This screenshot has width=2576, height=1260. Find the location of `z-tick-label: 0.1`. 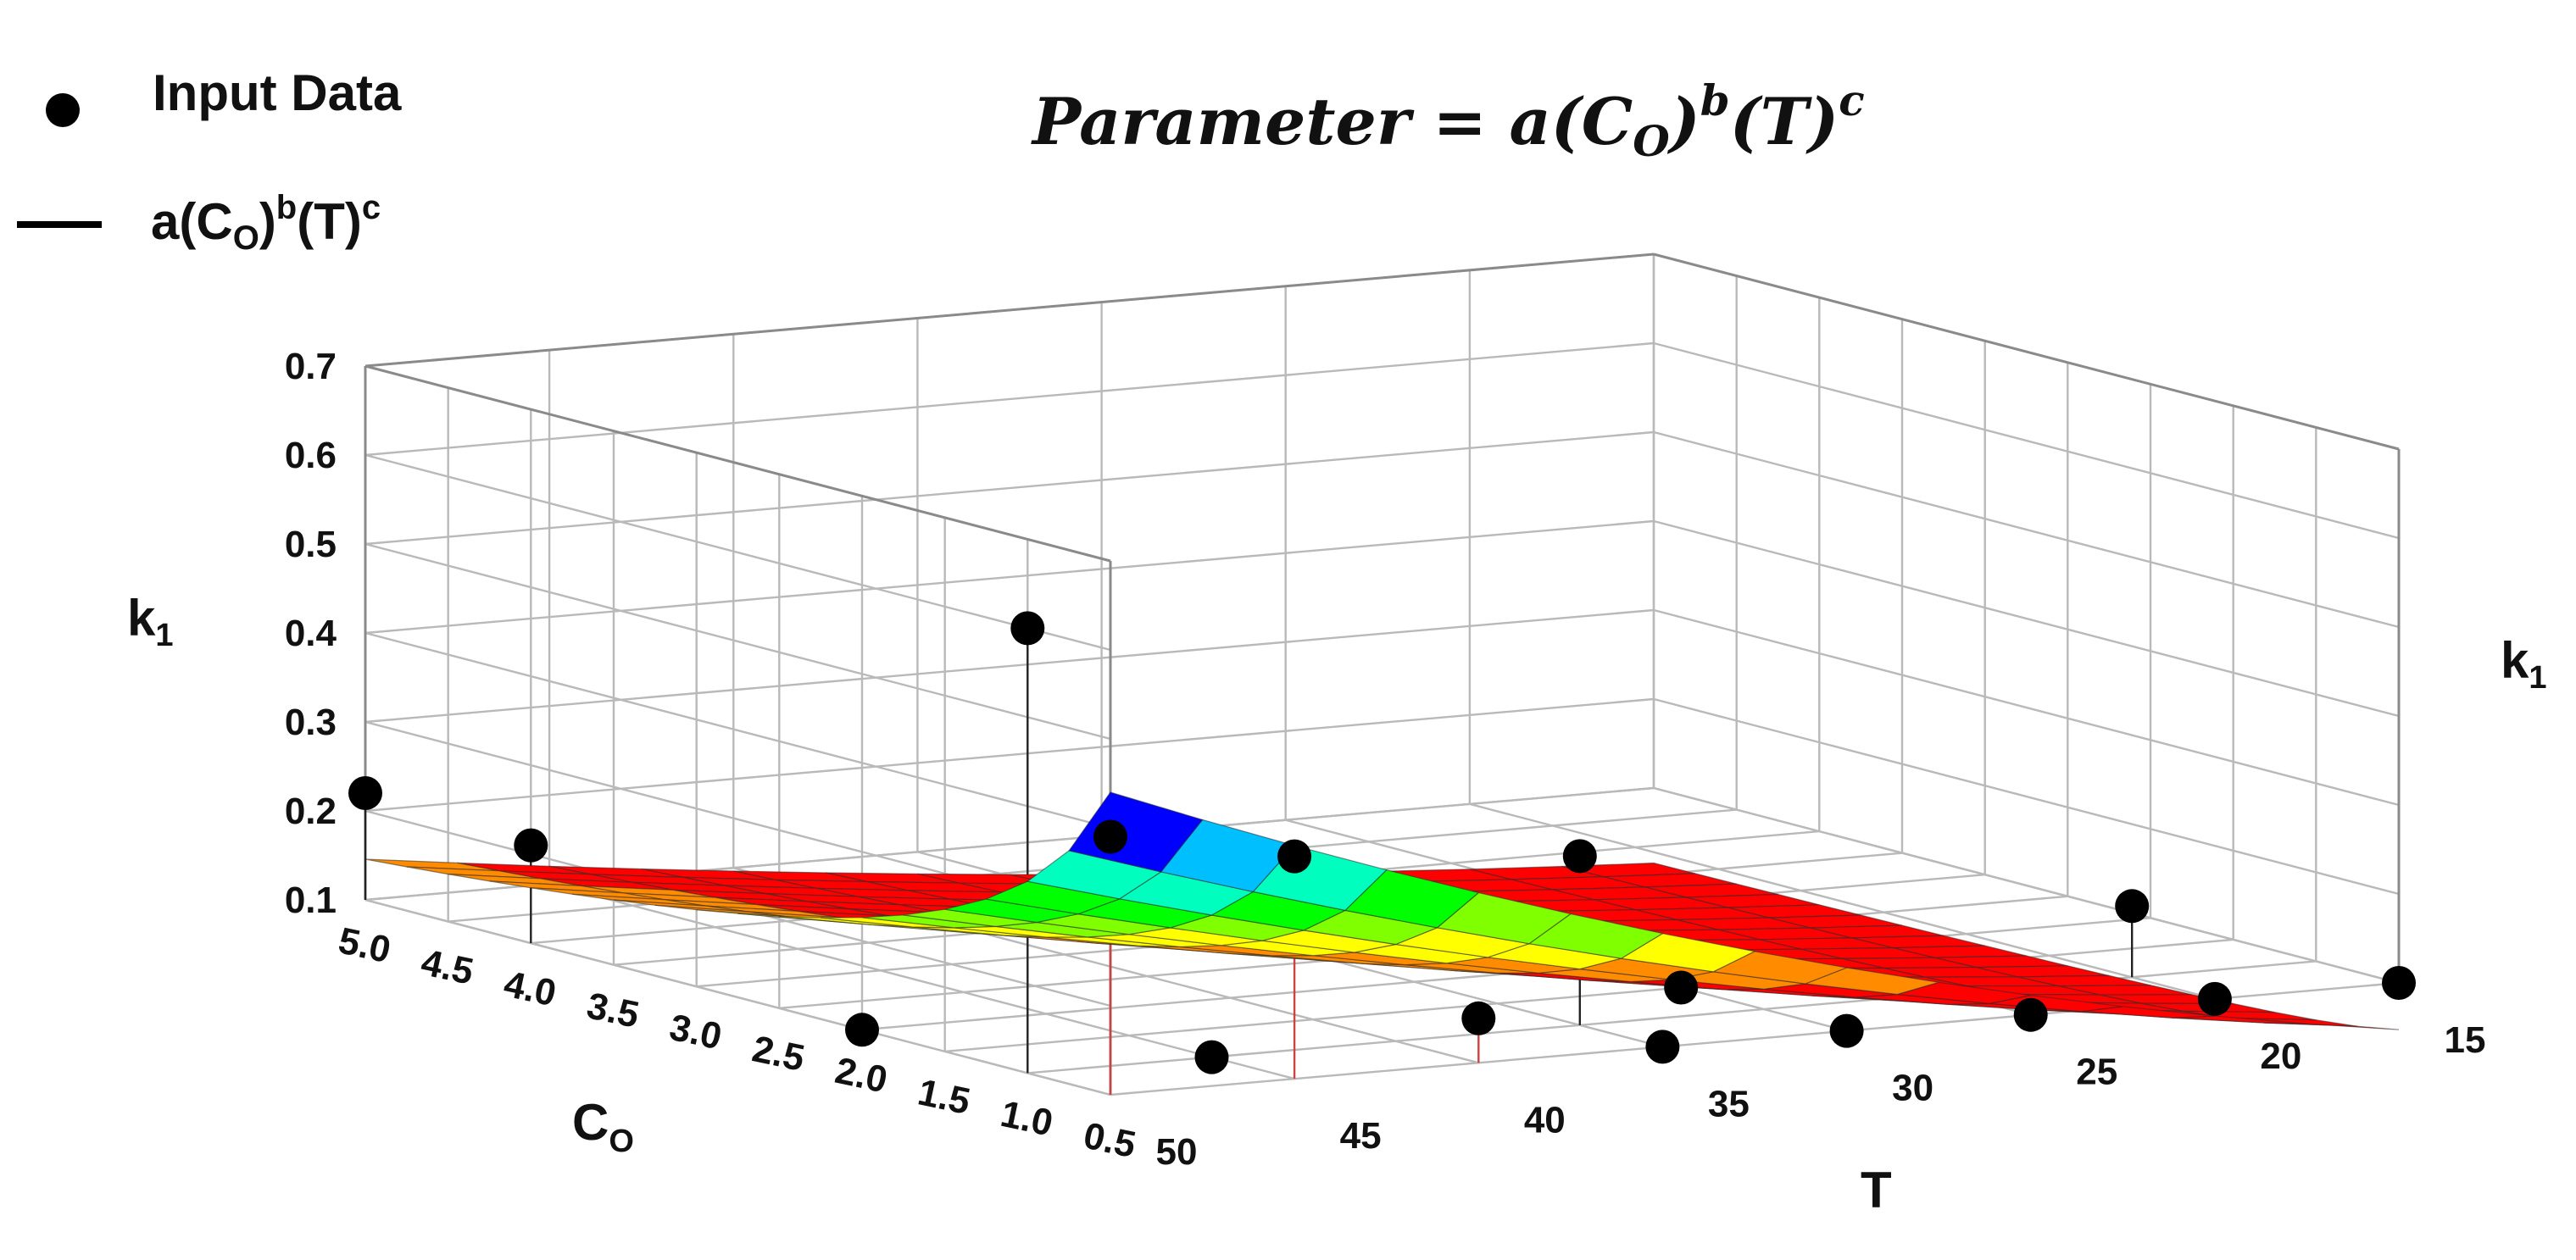

z-tick-label: 0.1 is located at coordinates (311, 901).